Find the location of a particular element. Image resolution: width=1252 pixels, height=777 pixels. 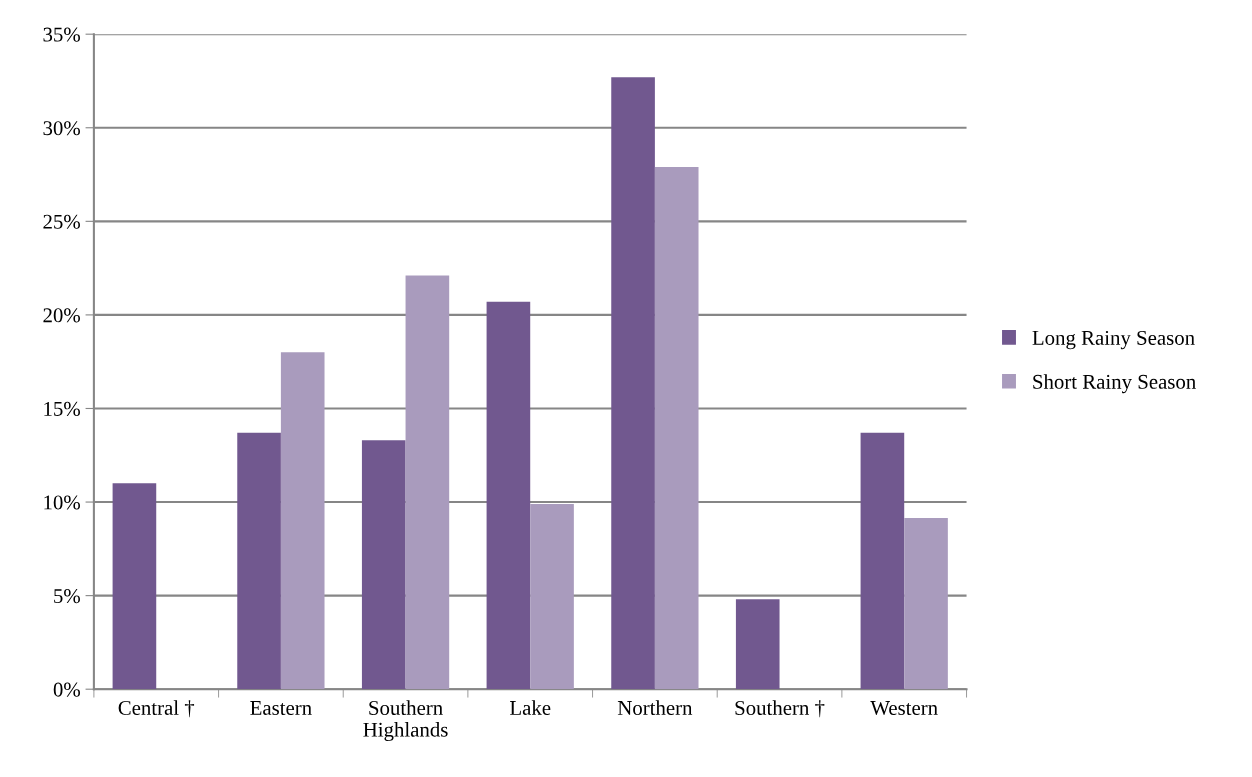

x-tick-label: Northern is located at coordinates (655, 707).